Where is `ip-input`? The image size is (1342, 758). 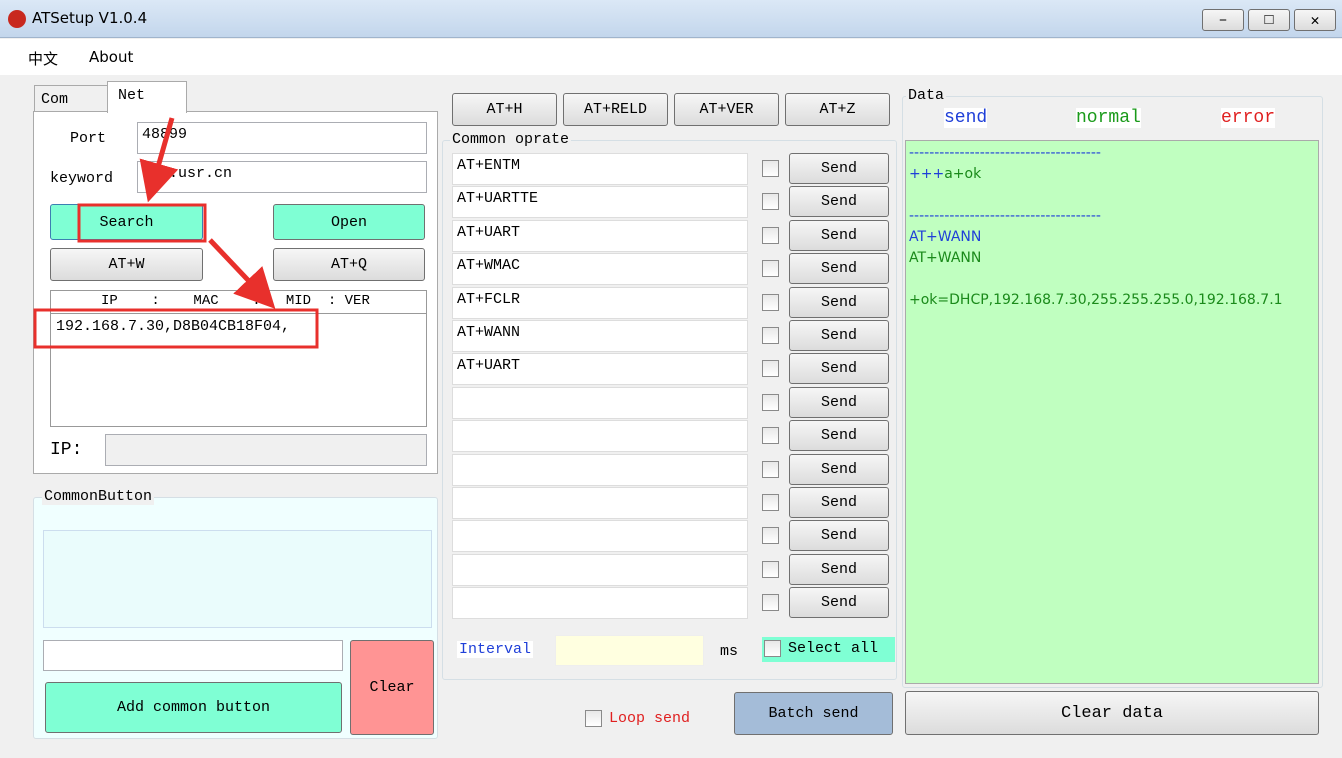
ip-input is located at coordinates (266, 450).